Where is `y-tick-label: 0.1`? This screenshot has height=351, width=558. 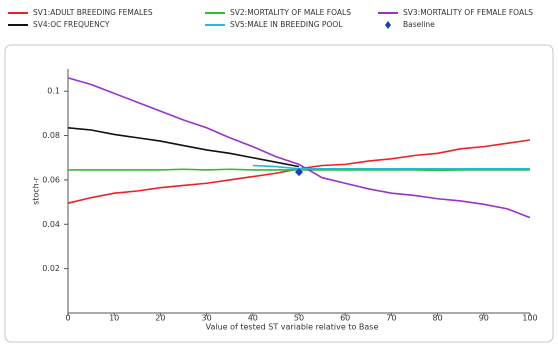
y-tick-label: 0.1 is located at coordinates (53, 91).